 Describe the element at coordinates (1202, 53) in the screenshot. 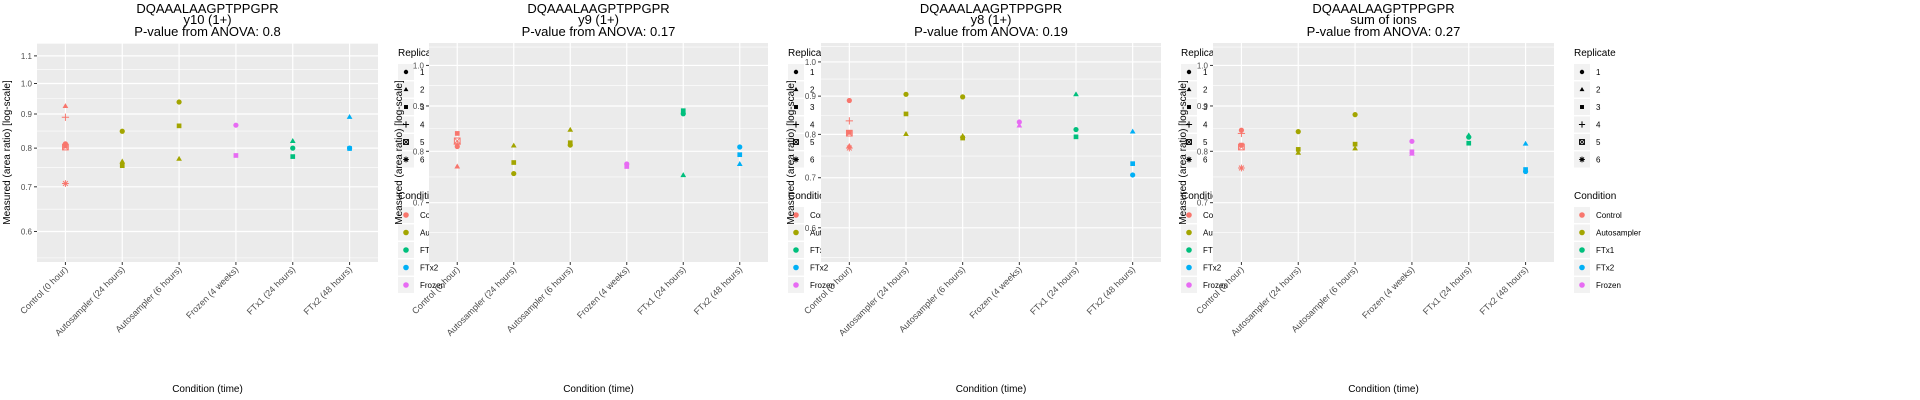

I see `legend-replicate-title: Replicate` at that location.